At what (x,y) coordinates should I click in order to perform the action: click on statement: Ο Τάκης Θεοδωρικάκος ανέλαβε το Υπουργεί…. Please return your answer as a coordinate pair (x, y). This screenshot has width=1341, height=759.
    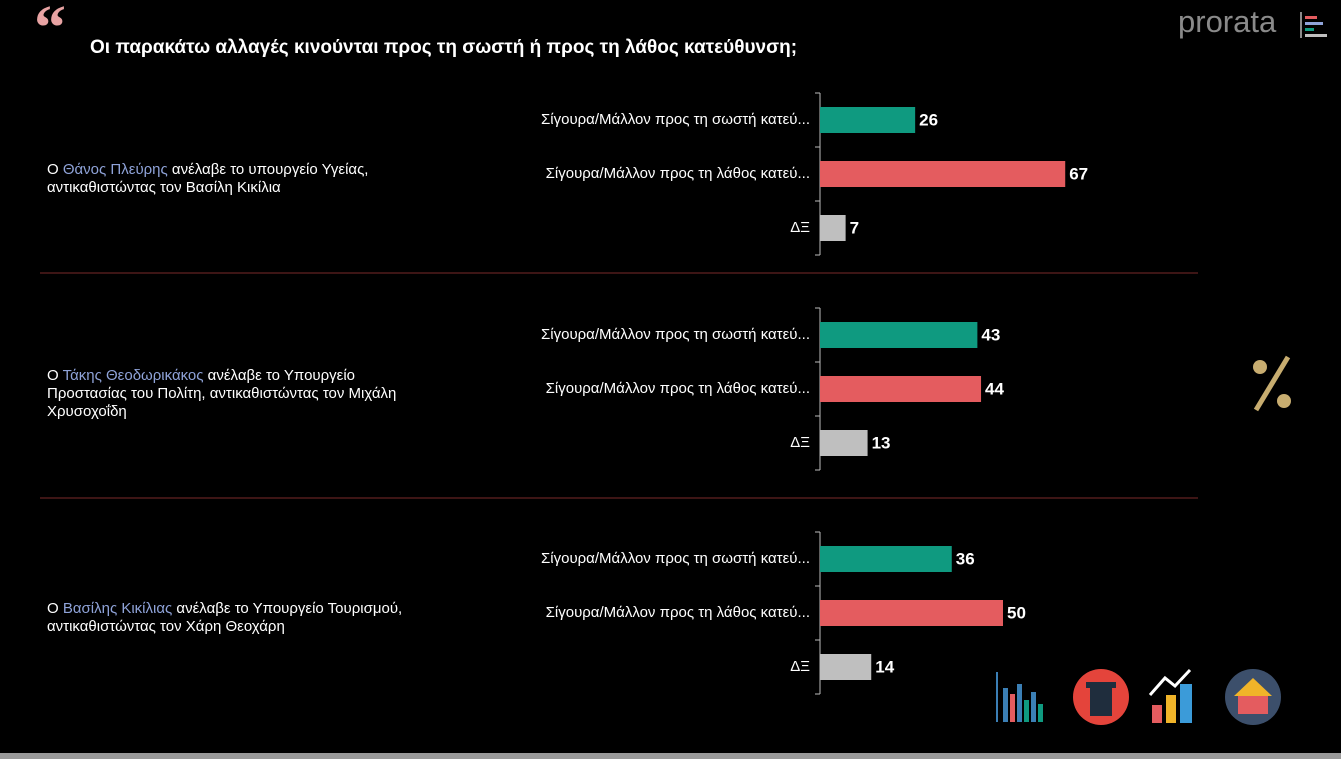
    Looking at the image, I should click on (237, 394).